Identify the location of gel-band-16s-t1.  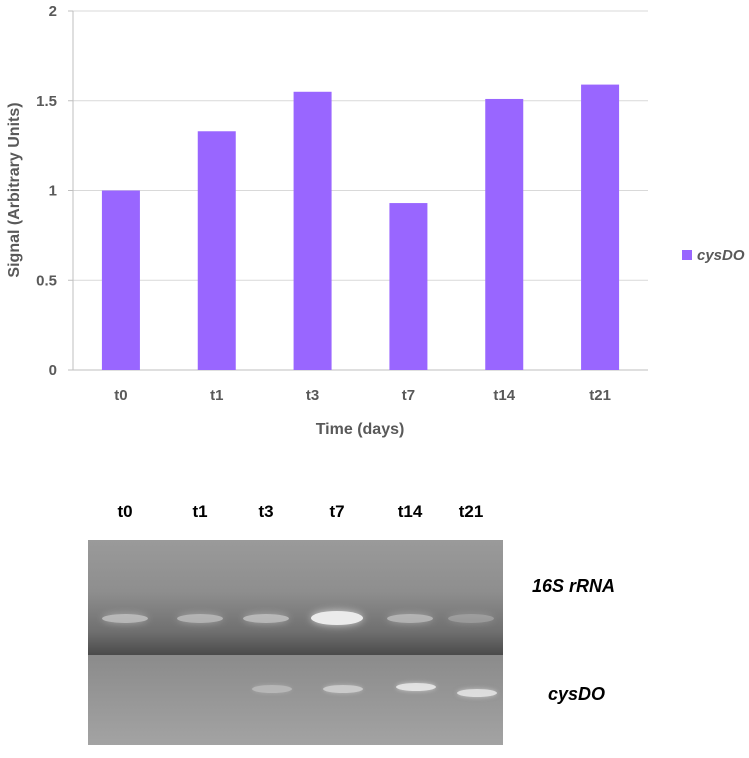
(200, 618).